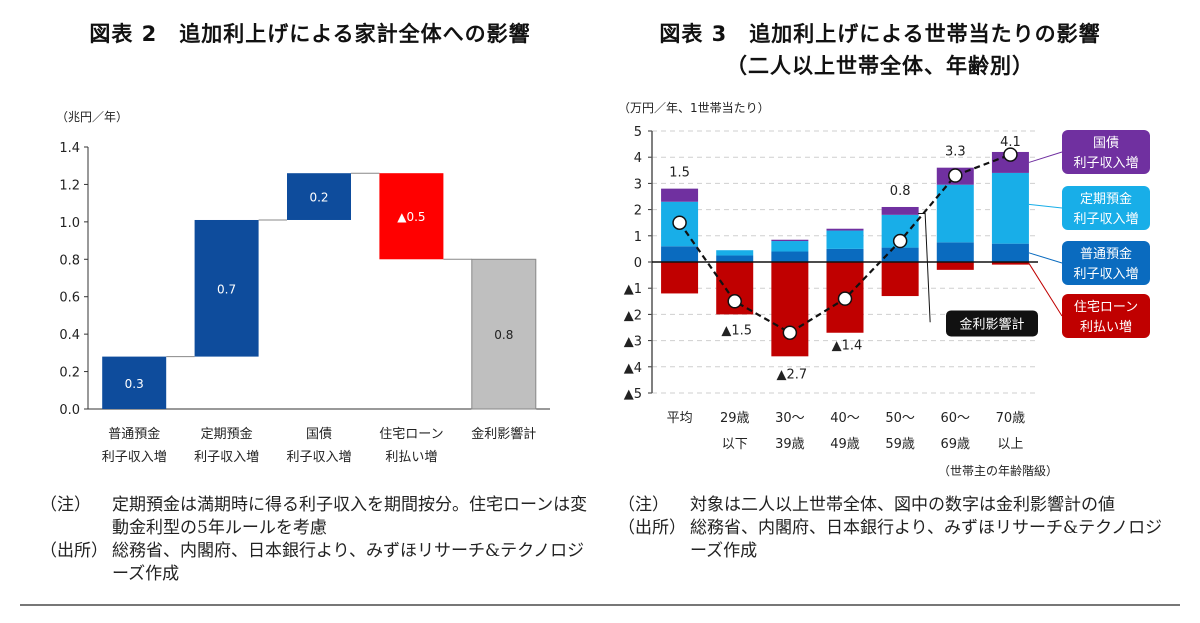 The image size is (1200, 623). I want to click on x-category-label-line1: 50～, so click(900, 418).